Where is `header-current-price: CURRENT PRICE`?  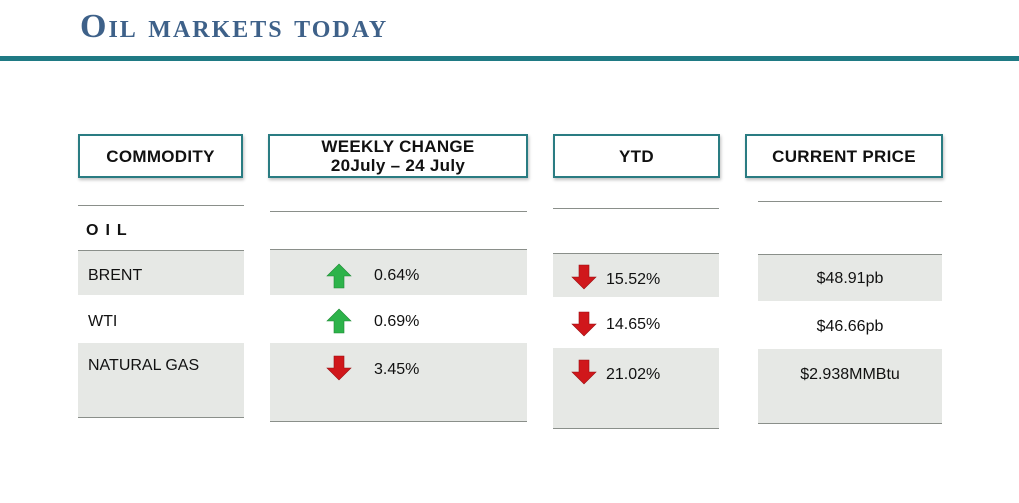 header-current-price: CURRENT PRICE is located at coordinates (844, 156).